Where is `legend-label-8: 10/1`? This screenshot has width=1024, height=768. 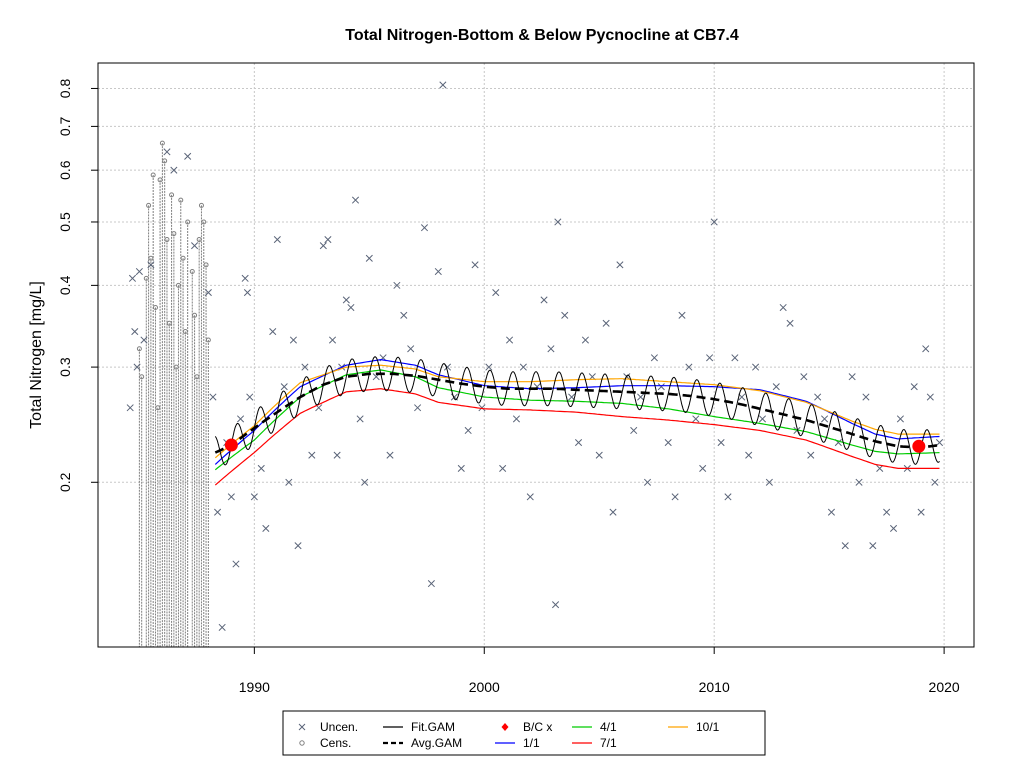
legend-label-8: 10/1 is located at coordinates (708, 727).